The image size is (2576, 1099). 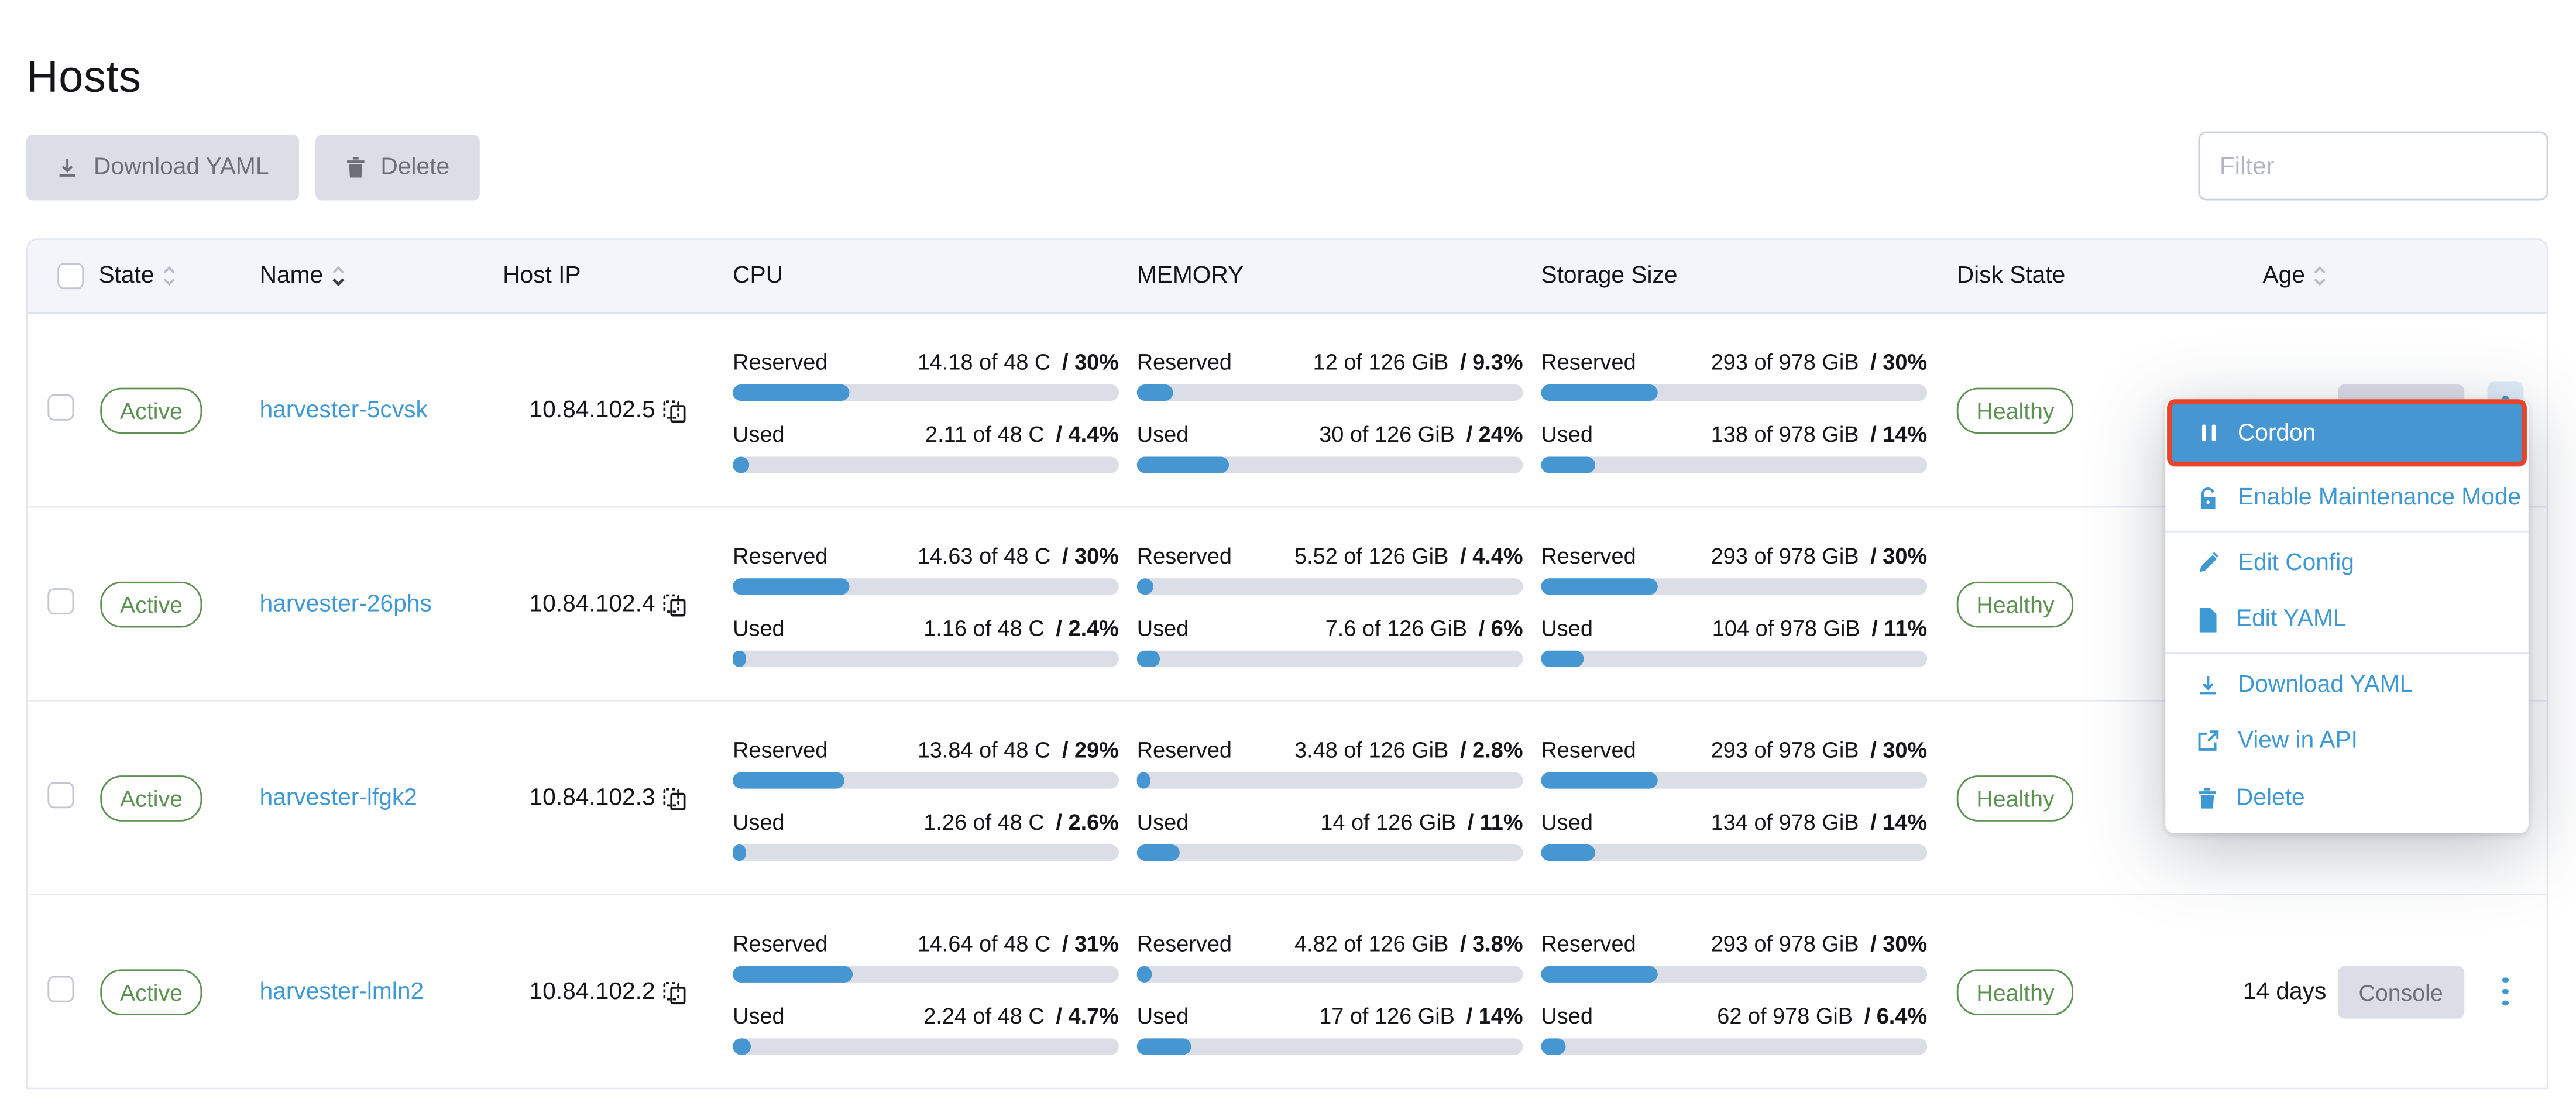 I want to click on storage-used-percent: / 6.4%, so click(x=1896, y=1015).